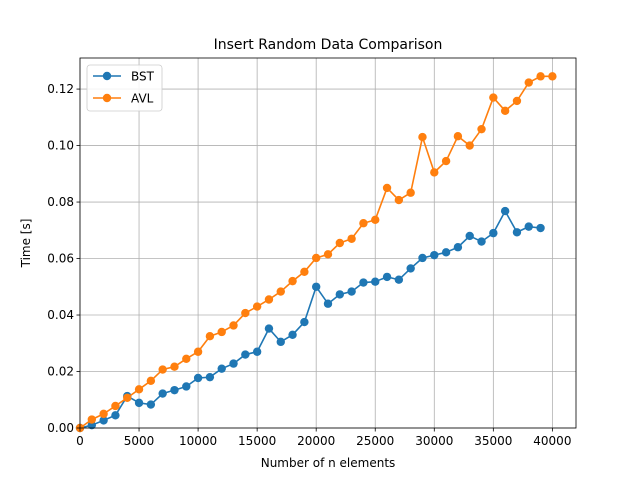 The width and height of the screenshot is (640, 480). What do you see at coordinates (375, 441) in the screenshot?
I see `x-tick-label: 25000` at bounding box center [375, 441].